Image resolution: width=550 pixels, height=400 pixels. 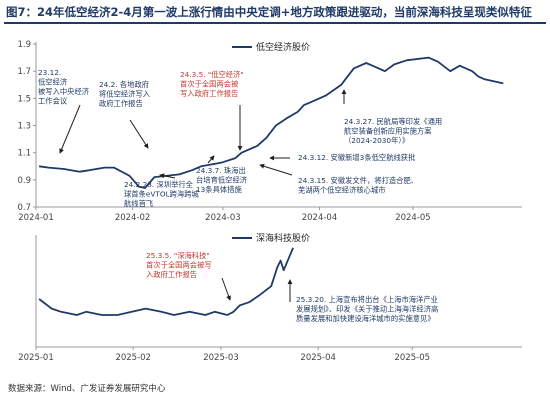 I want to click on deep-sea-annotation-line: 25.3.20. 上海宣布将出台《上海市海洋产业, so click(x=367, y=299).